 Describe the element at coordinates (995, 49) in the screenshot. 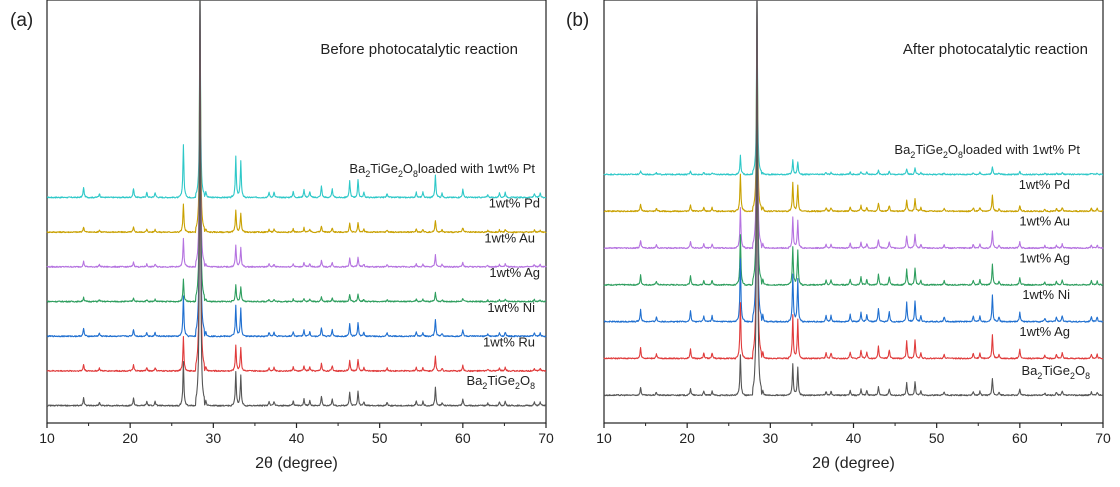

I see `panel-annotation: After photocatalytic reaction` at that location.